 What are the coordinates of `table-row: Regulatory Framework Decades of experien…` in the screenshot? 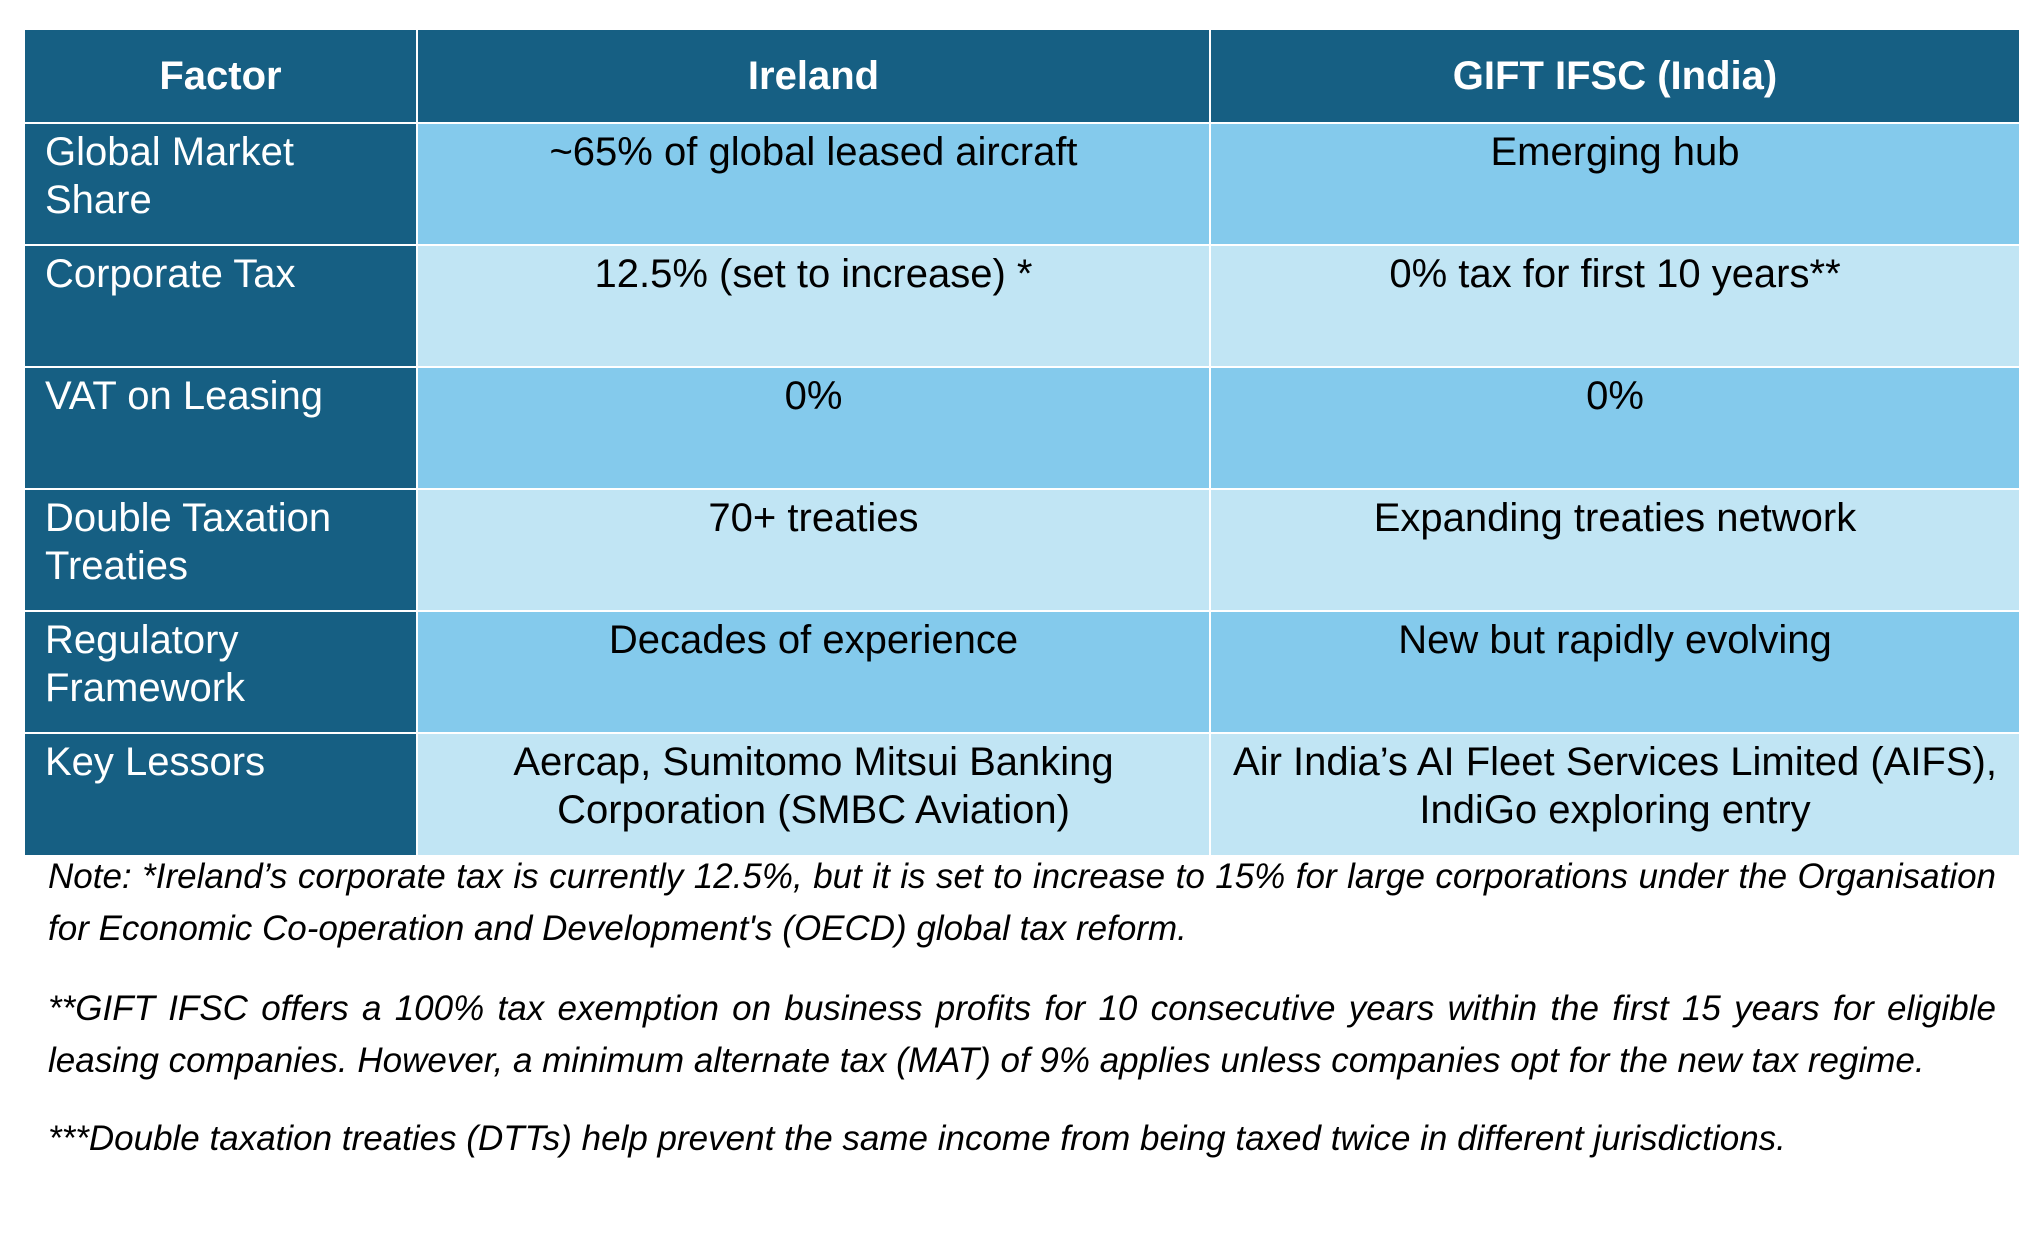 It's located at (1022, 672).